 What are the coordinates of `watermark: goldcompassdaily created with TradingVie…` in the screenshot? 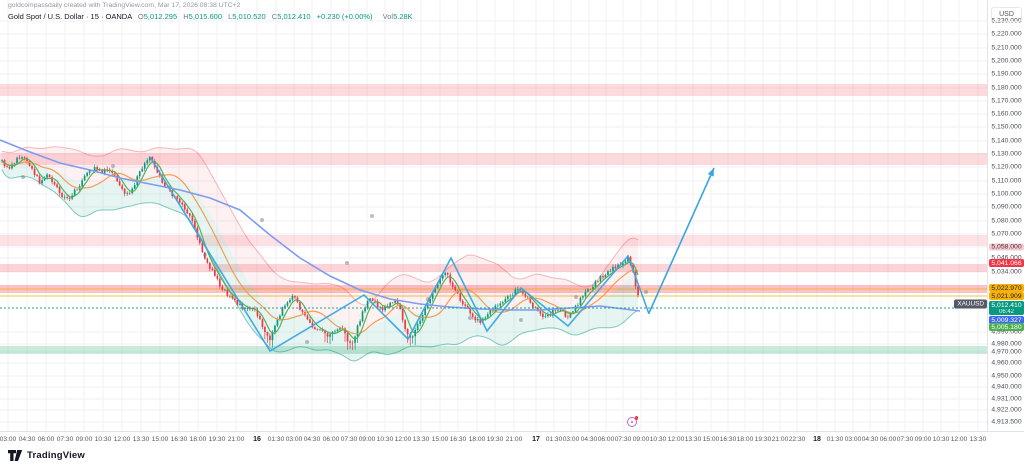 It's located at (124, 5).